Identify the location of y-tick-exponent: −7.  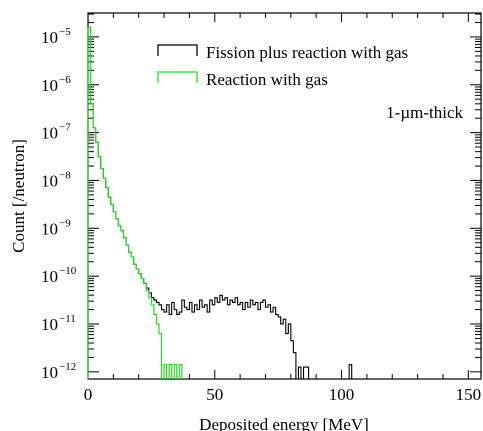
(65, 128).